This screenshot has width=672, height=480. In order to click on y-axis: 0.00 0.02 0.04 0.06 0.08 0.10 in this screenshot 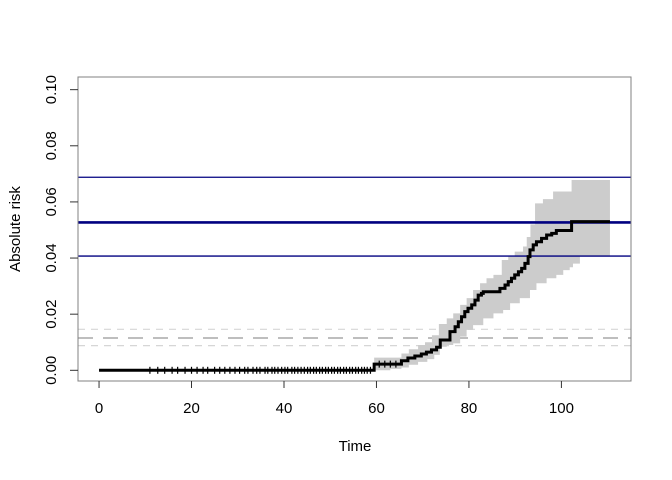, I will do `click(60, 230)`.